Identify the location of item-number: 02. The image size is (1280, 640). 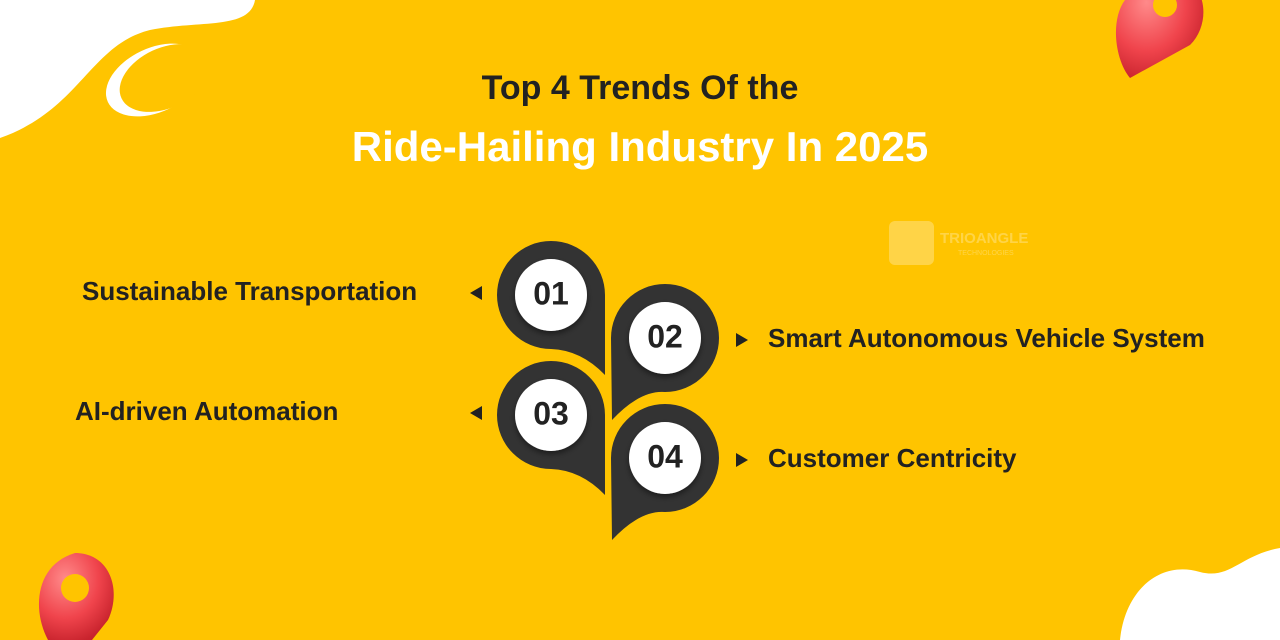
(665, 336).